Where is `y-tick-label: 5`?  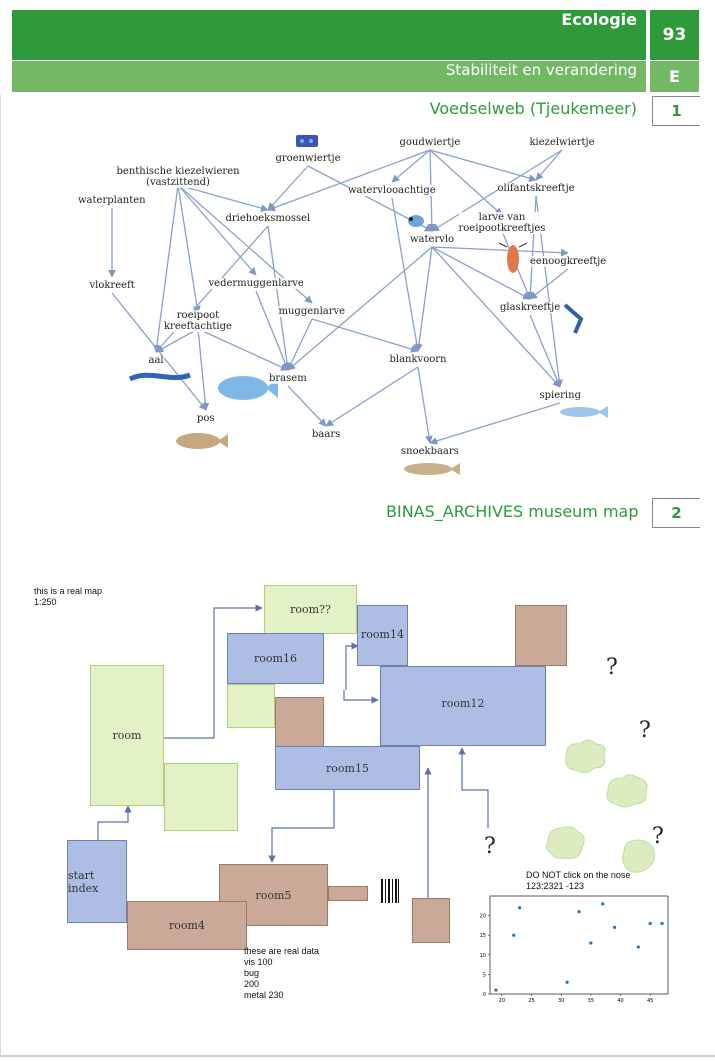
y-tick-label: 5 is located at coordinates (484, 975).